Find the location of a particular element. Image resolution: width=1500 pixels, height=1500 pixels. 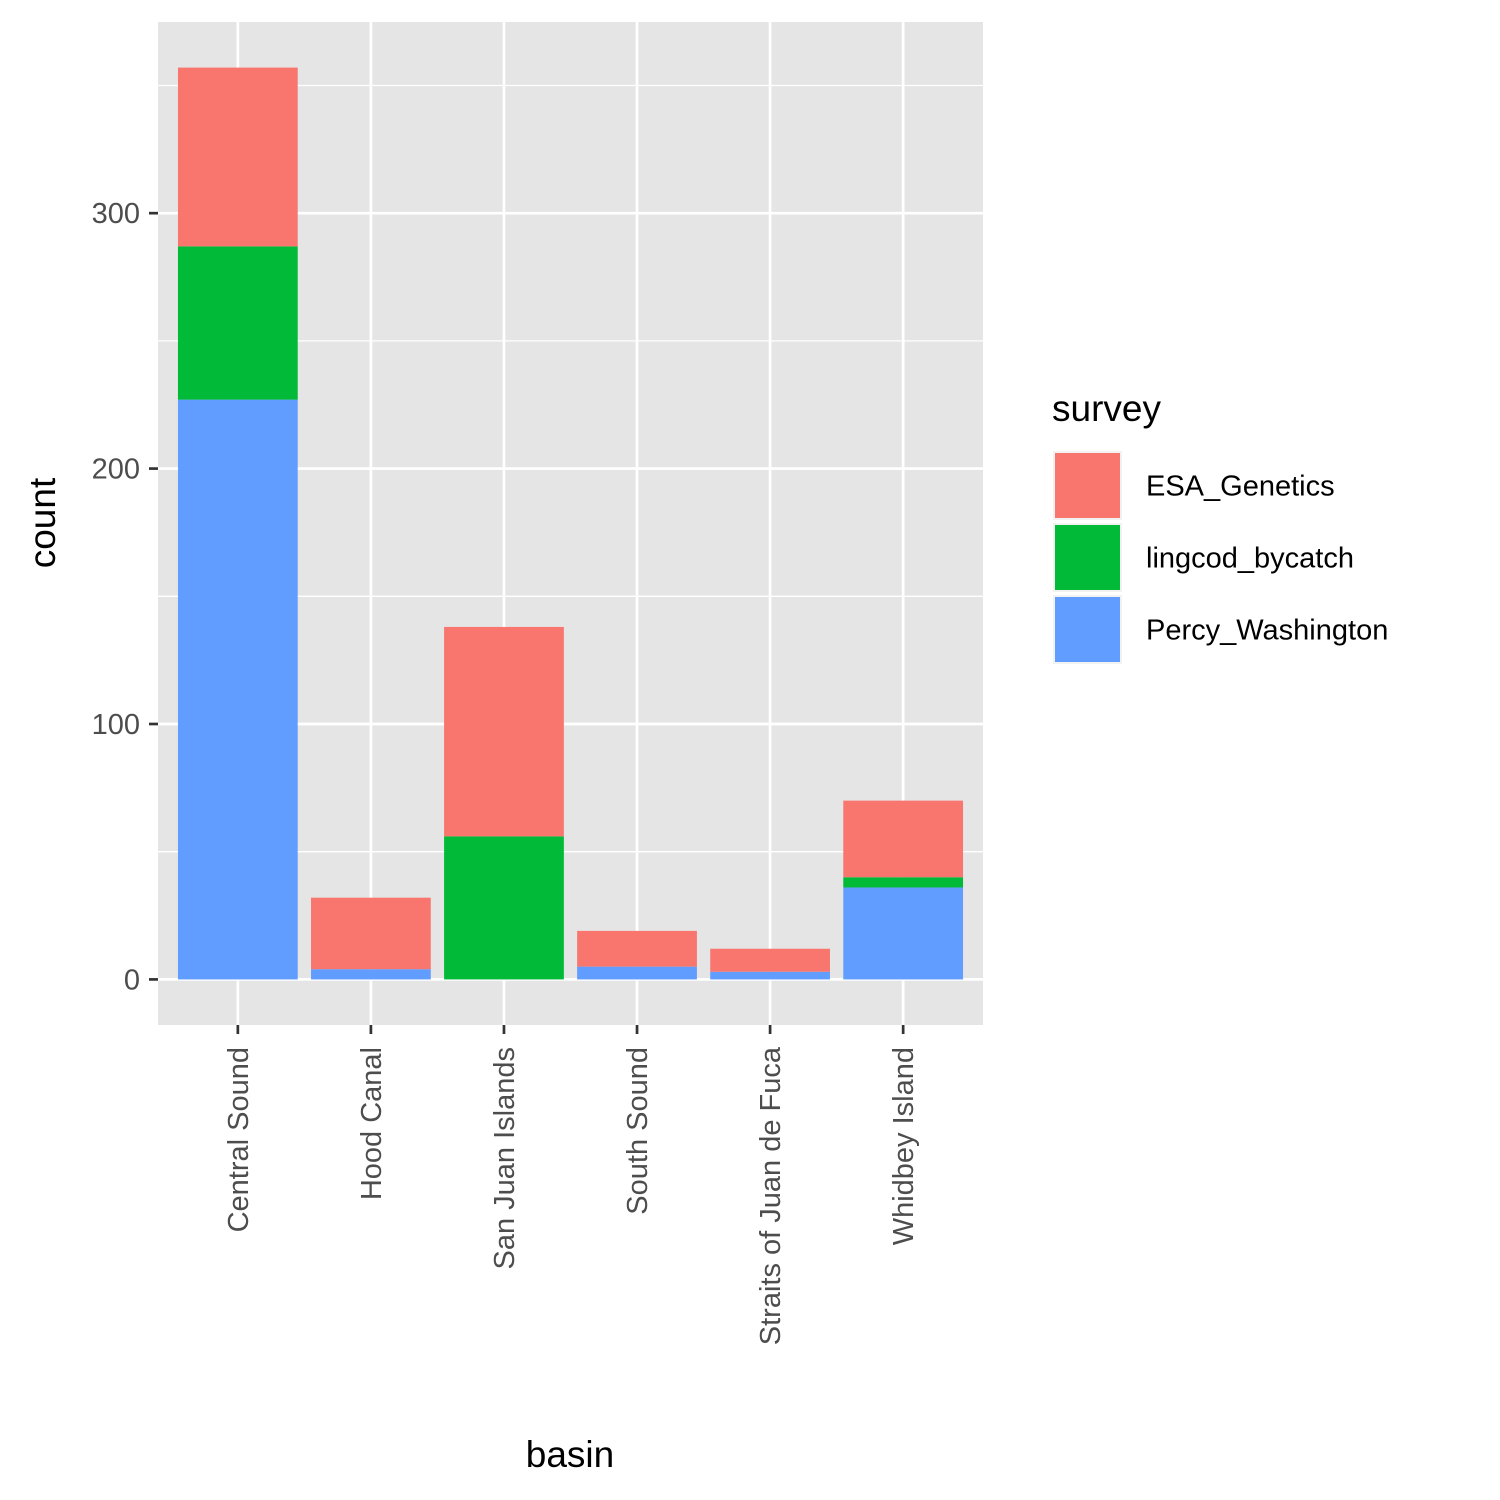

legend-label: lingcod_bycatch is located at coordinates (1250, 559).